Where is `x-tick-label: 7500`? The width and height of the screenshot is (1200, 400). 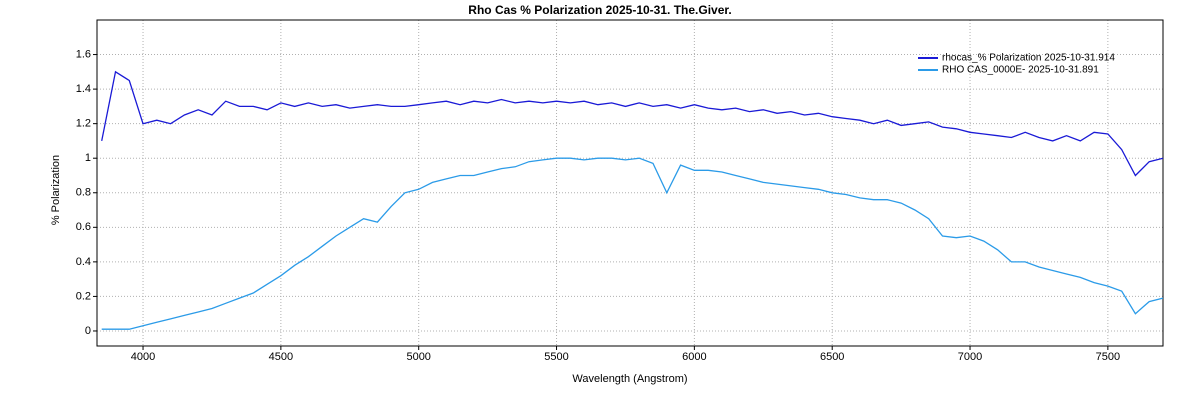 x-tick-label: 7500 is located at coordinates (1108, 357).